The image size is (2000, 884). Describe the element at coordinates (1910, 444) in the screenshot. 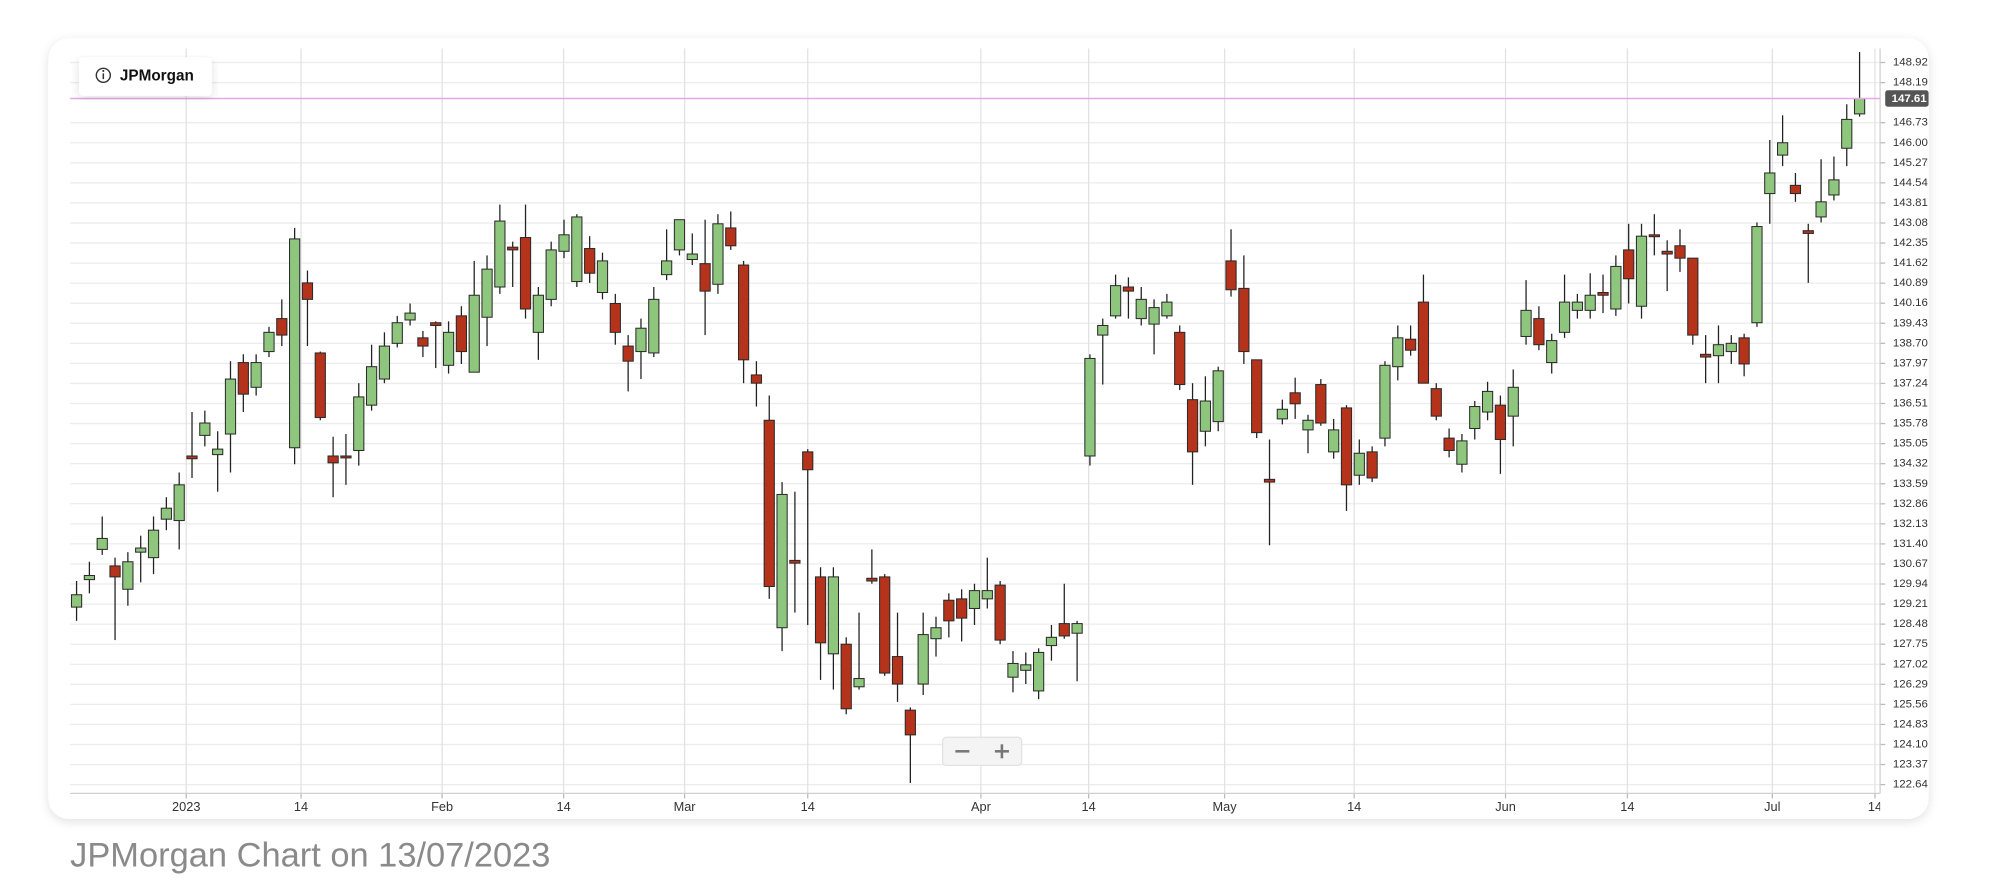

I see `y-tick-label: 135.05` at that location.